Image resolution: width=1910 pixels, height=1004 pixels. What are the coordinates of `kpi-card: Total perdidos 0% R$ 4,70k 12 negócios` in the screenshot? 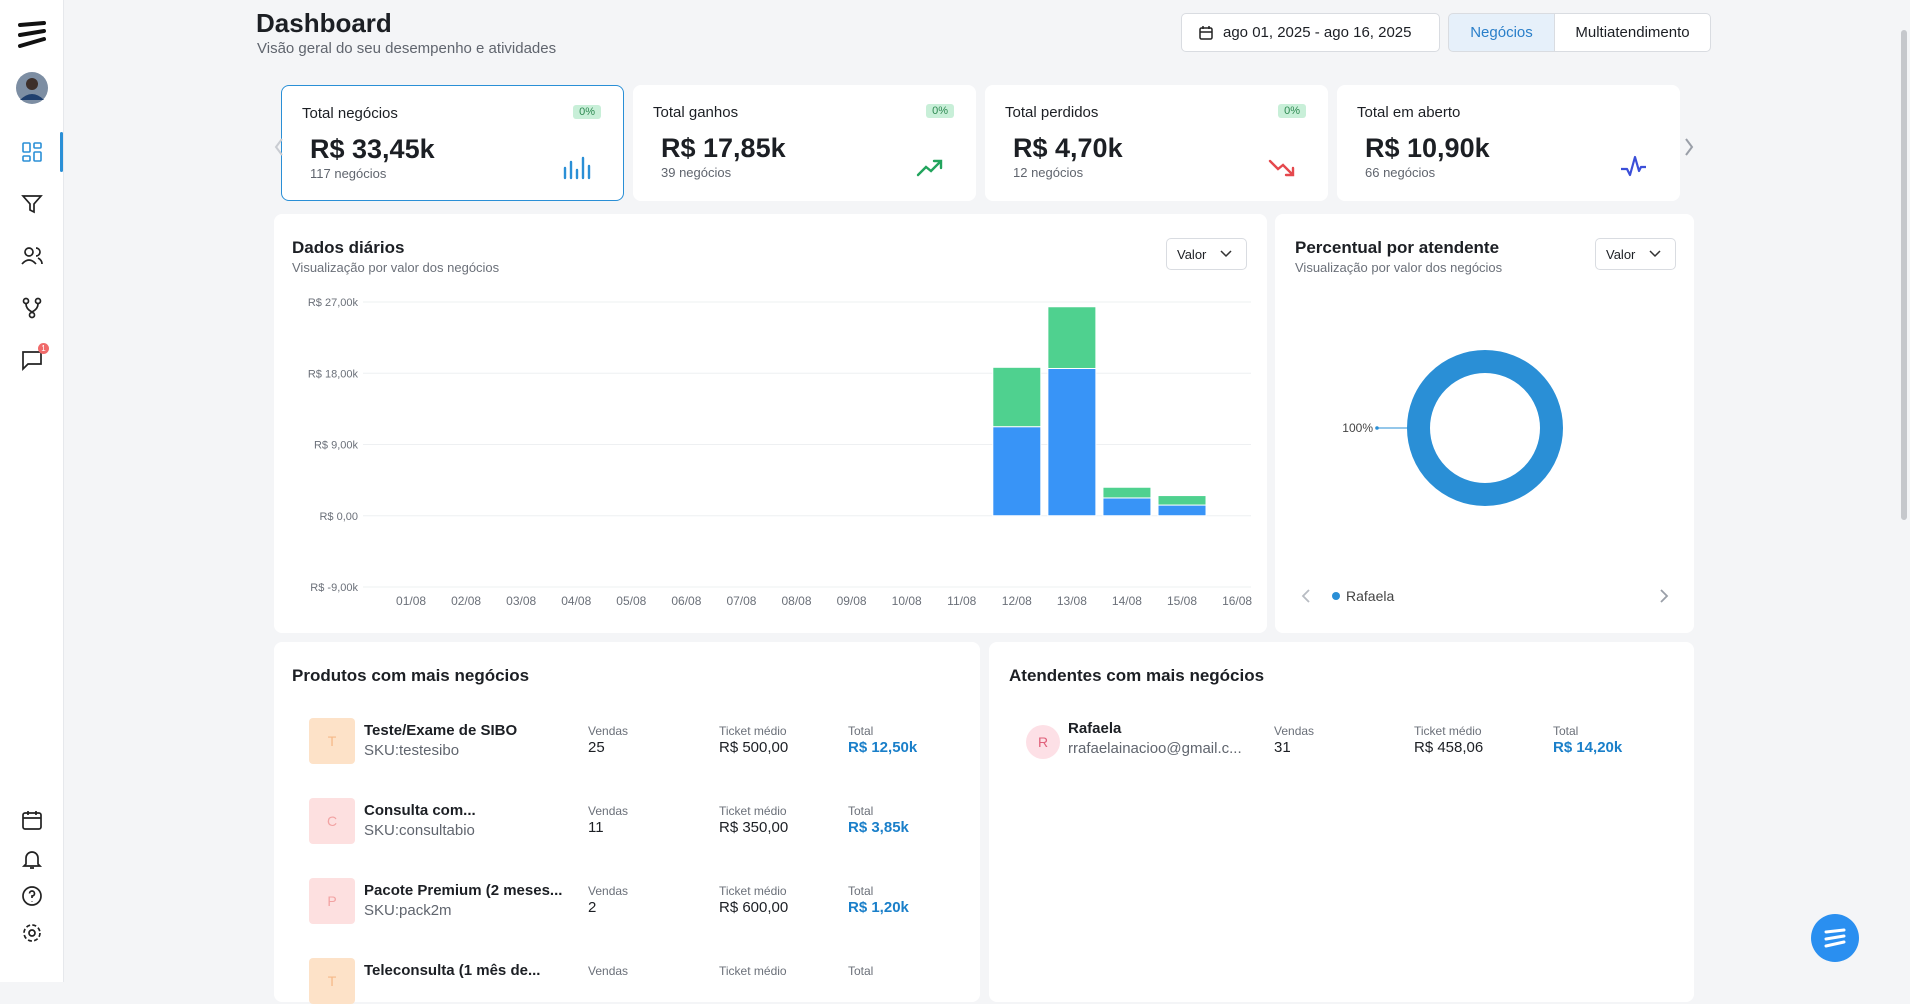 It's located at (1156, 143).